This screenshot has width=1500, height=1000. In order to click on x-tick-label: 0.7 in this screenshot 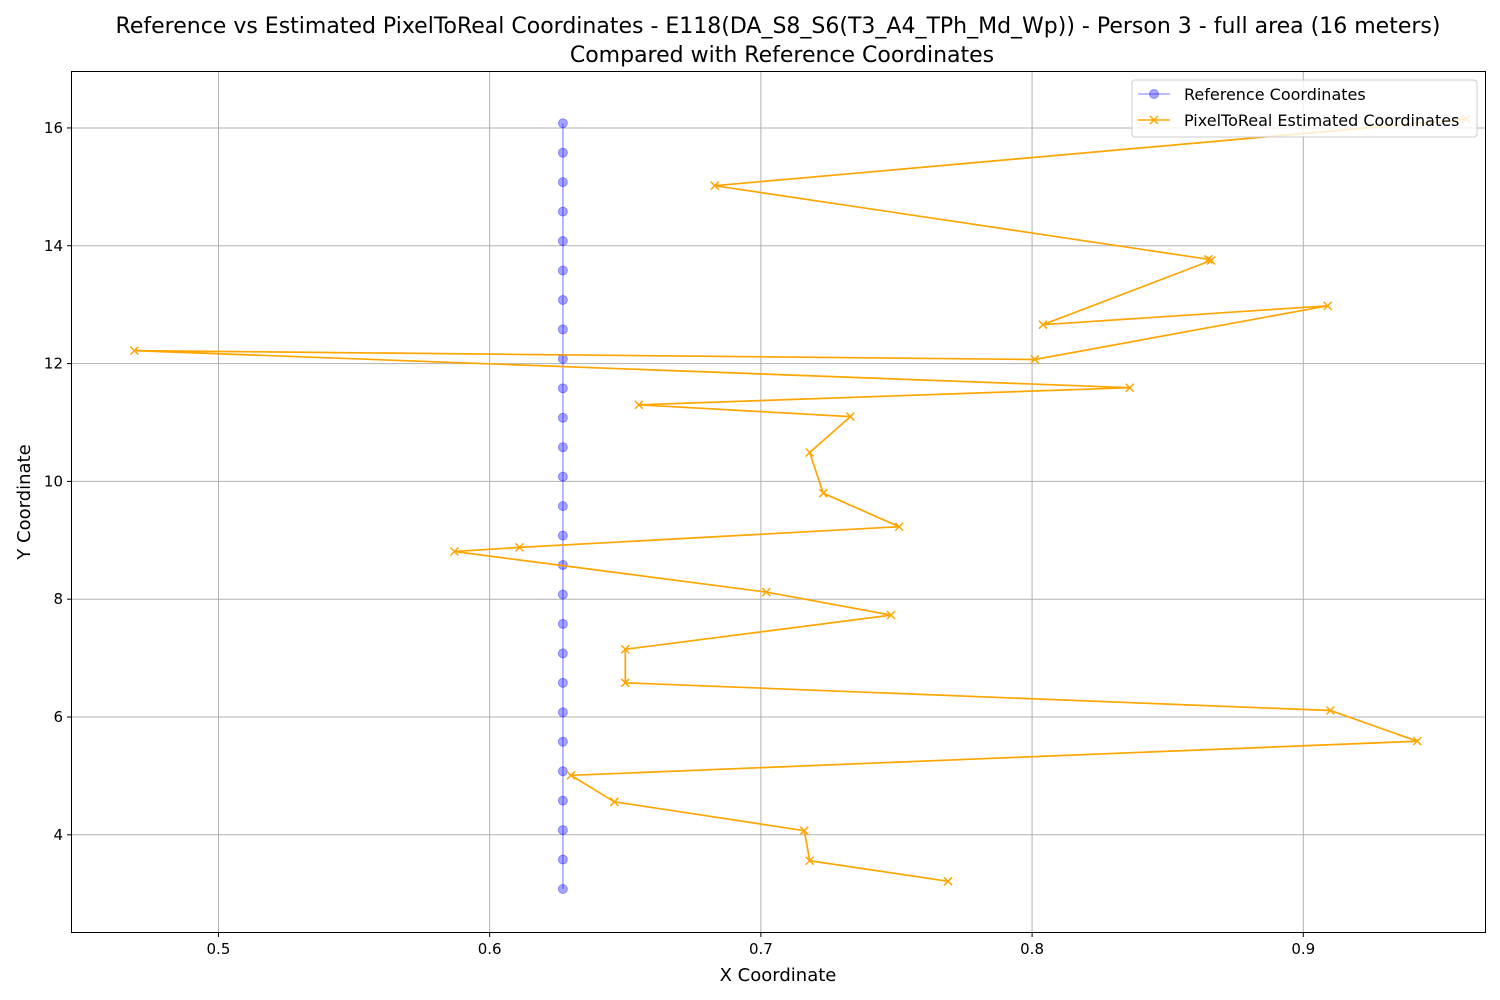, I will do `click(761, 949)`.